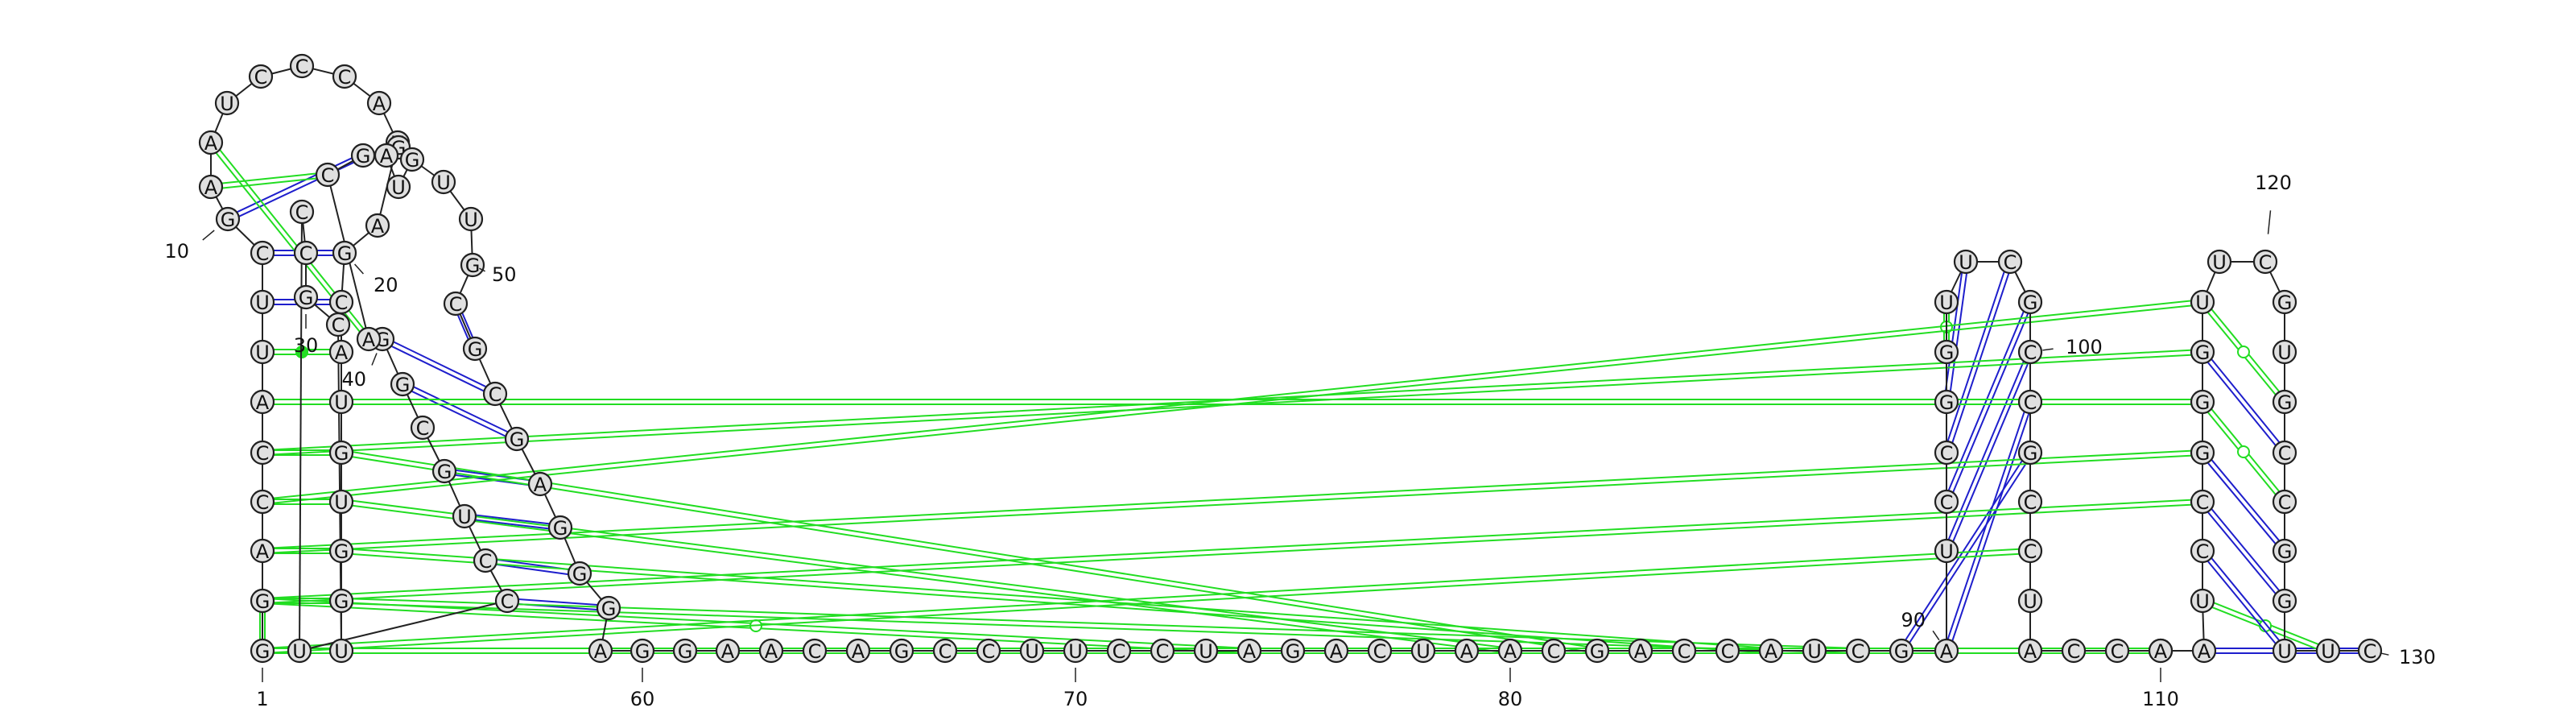 Image resolution: width=2576 pixels, height=716 pixels. I want to click on backbone-segment, so click(301, 431).